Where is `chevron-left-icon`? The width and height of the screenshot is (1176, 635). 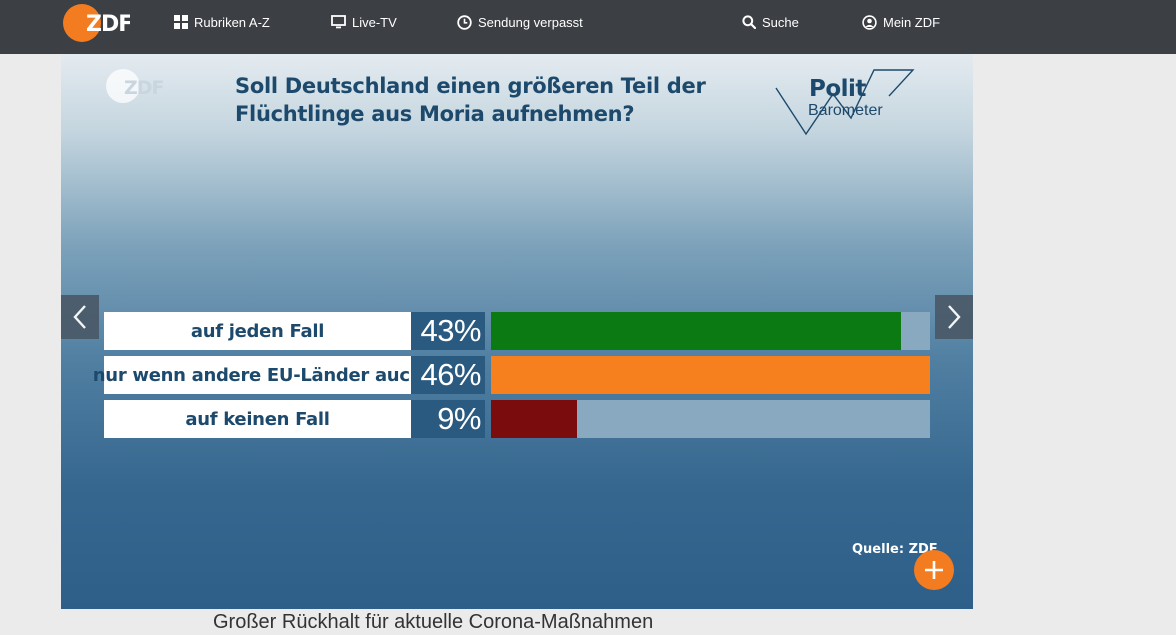
chevron-left-icon is located at coordinates (79, 317).